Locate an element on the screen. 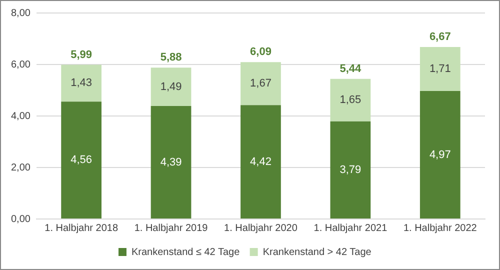  data-label: 1,65 is located at coordinates (351, 100).